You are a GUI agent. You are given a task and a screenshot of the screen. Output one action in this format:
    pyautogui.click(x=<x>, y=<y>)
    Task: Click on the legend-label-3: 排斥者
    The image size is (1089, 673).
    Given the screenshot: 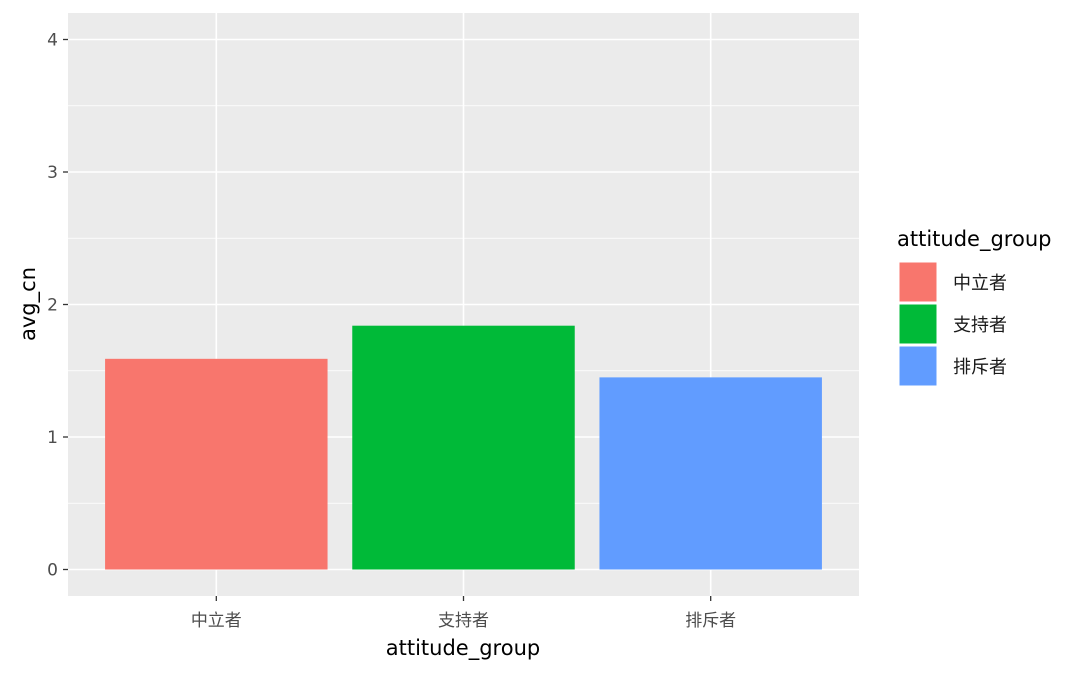 What is the action you would take?
    pyautogui.click(x=980, y=367)
    